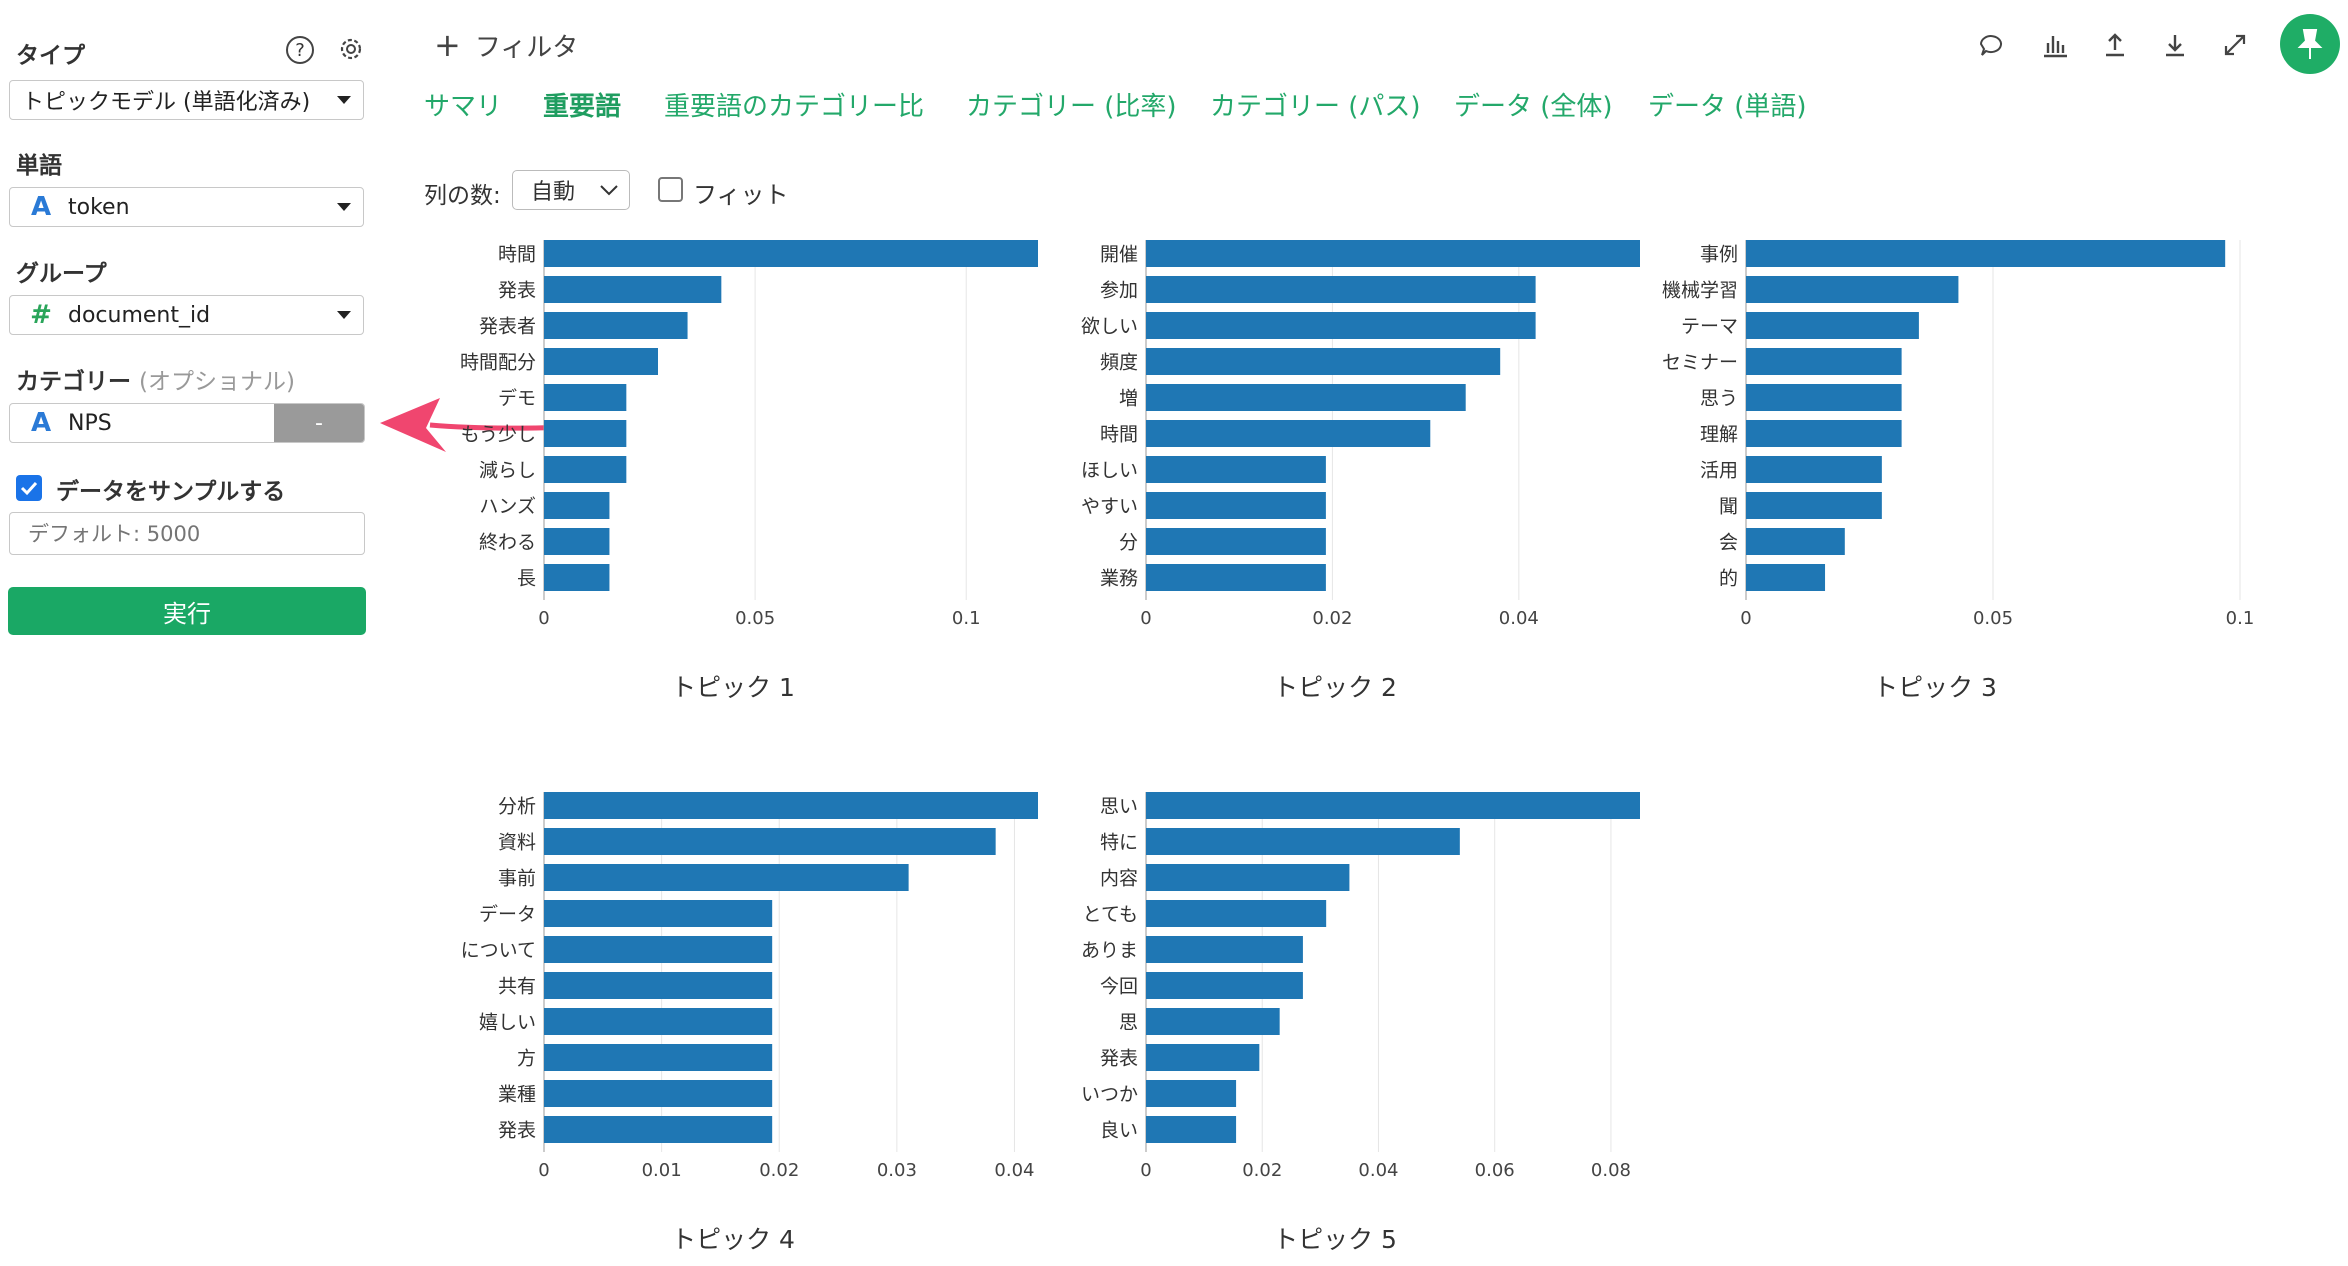 This screenshot has height=1266, width=2348. Describe the element at coordinates (670, 189) in the screenshot. I see `fit-checkbox` at that location.